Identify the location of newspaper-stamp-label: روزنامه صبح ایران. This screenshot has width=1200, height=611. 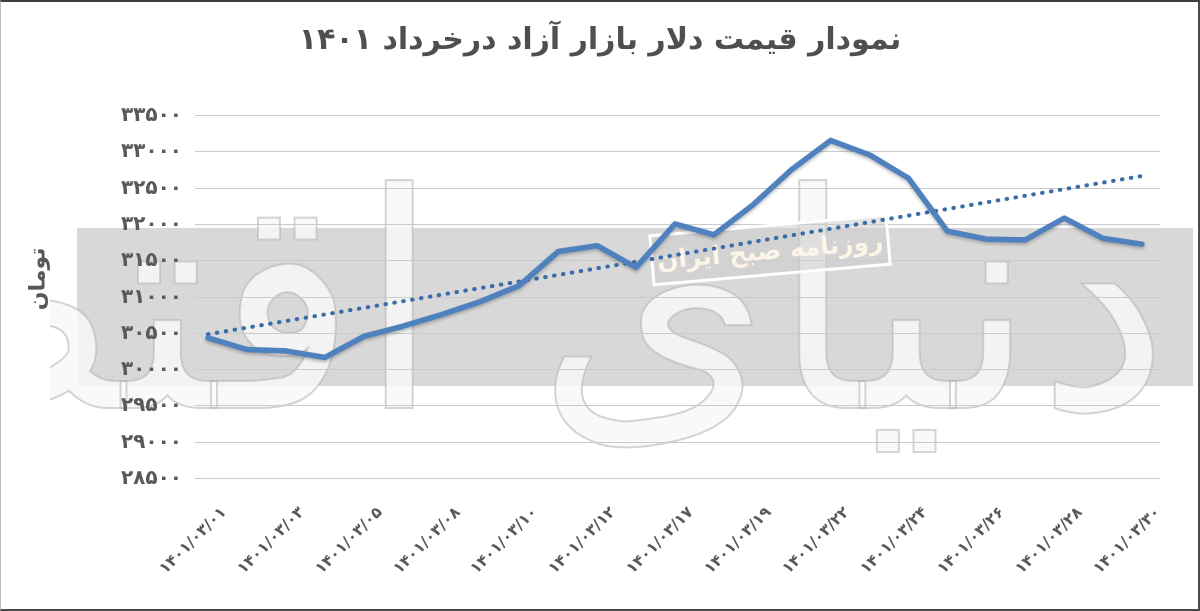
(770, 250).